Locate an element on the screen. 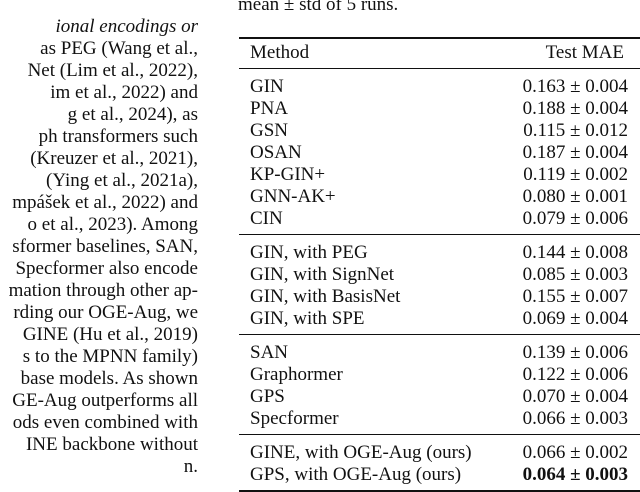 The width and height of the screenshot is (640, 492). table-header: Method Test MAE is located at coordinates (439, 53).